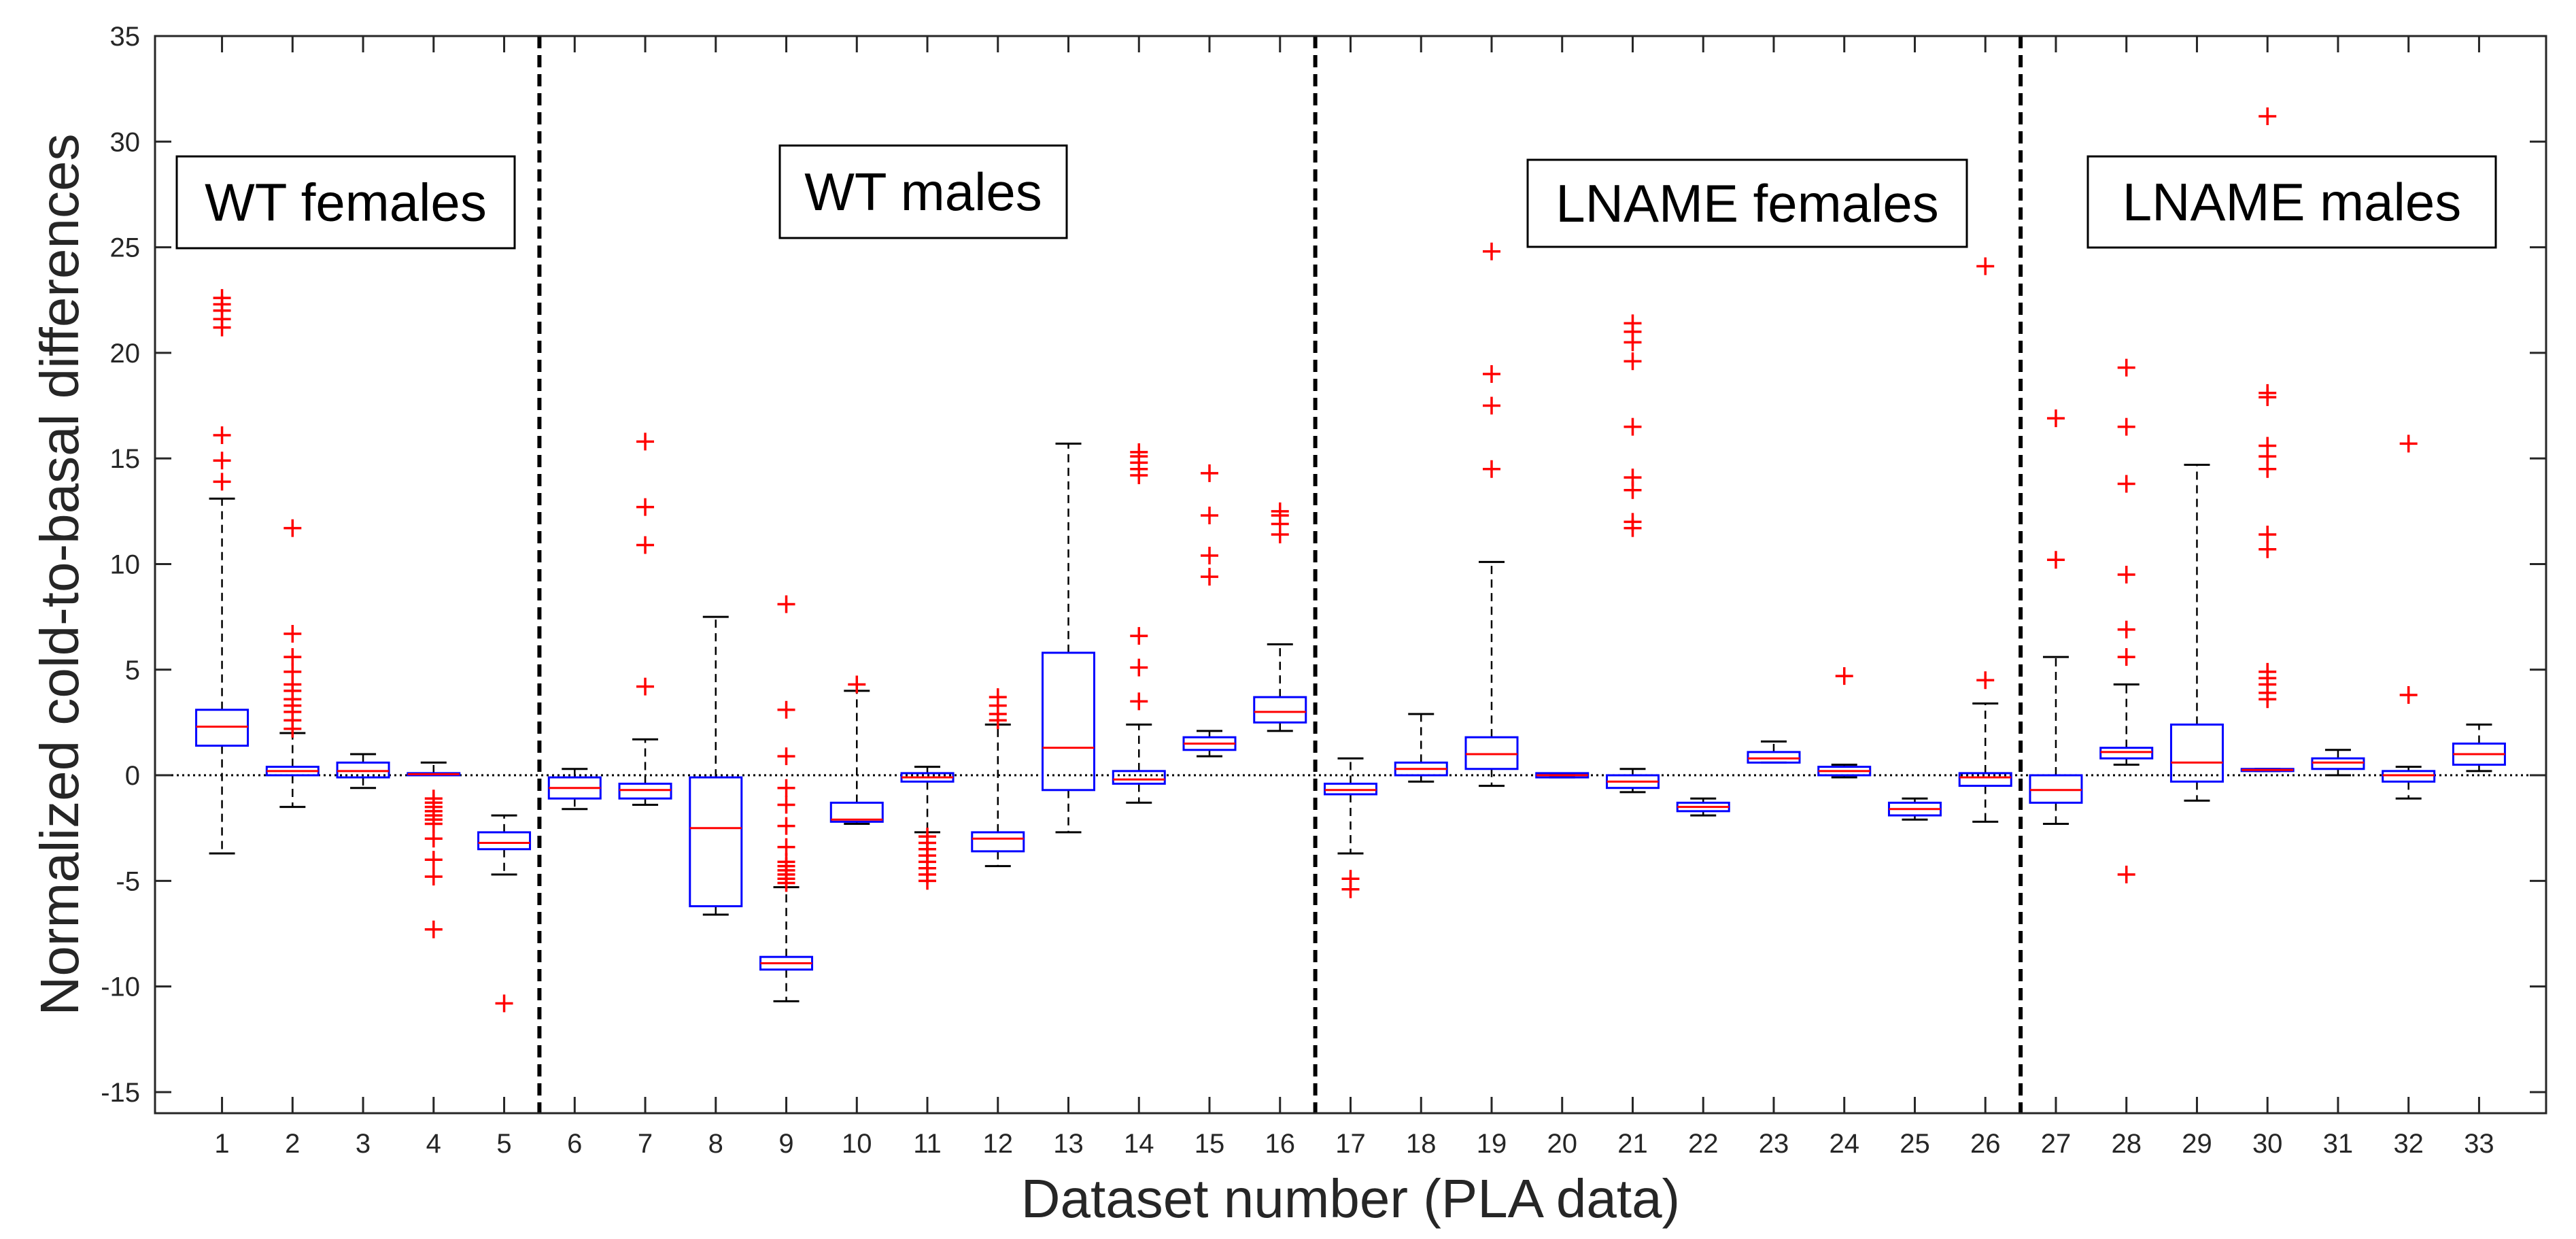 This screenshot has width=2576, height=1239. What do you see at coordinates (715, 1144) in the screenshot?
I see `x-tick-label: 8` at bounding box center [715, 1144].